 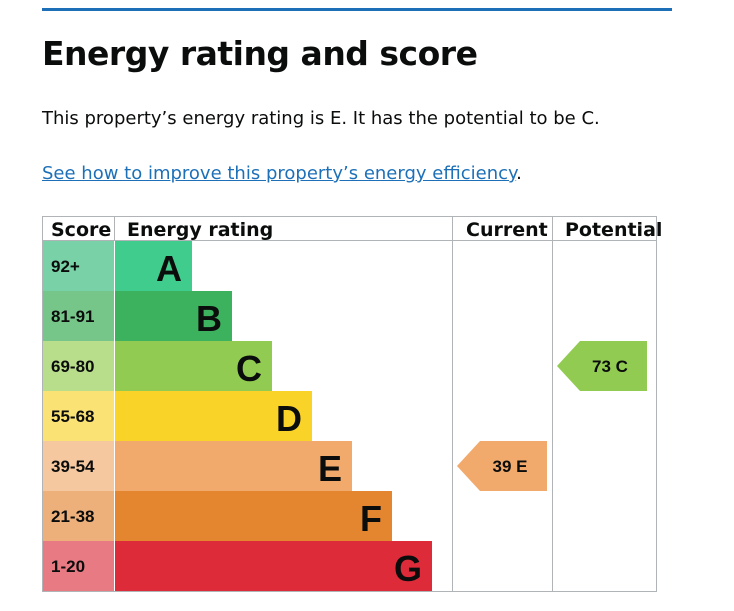 What do you see at coordinates (519, 173) in the screenshot?
I see `link-suffix: .` at bounding box center [519, 173].